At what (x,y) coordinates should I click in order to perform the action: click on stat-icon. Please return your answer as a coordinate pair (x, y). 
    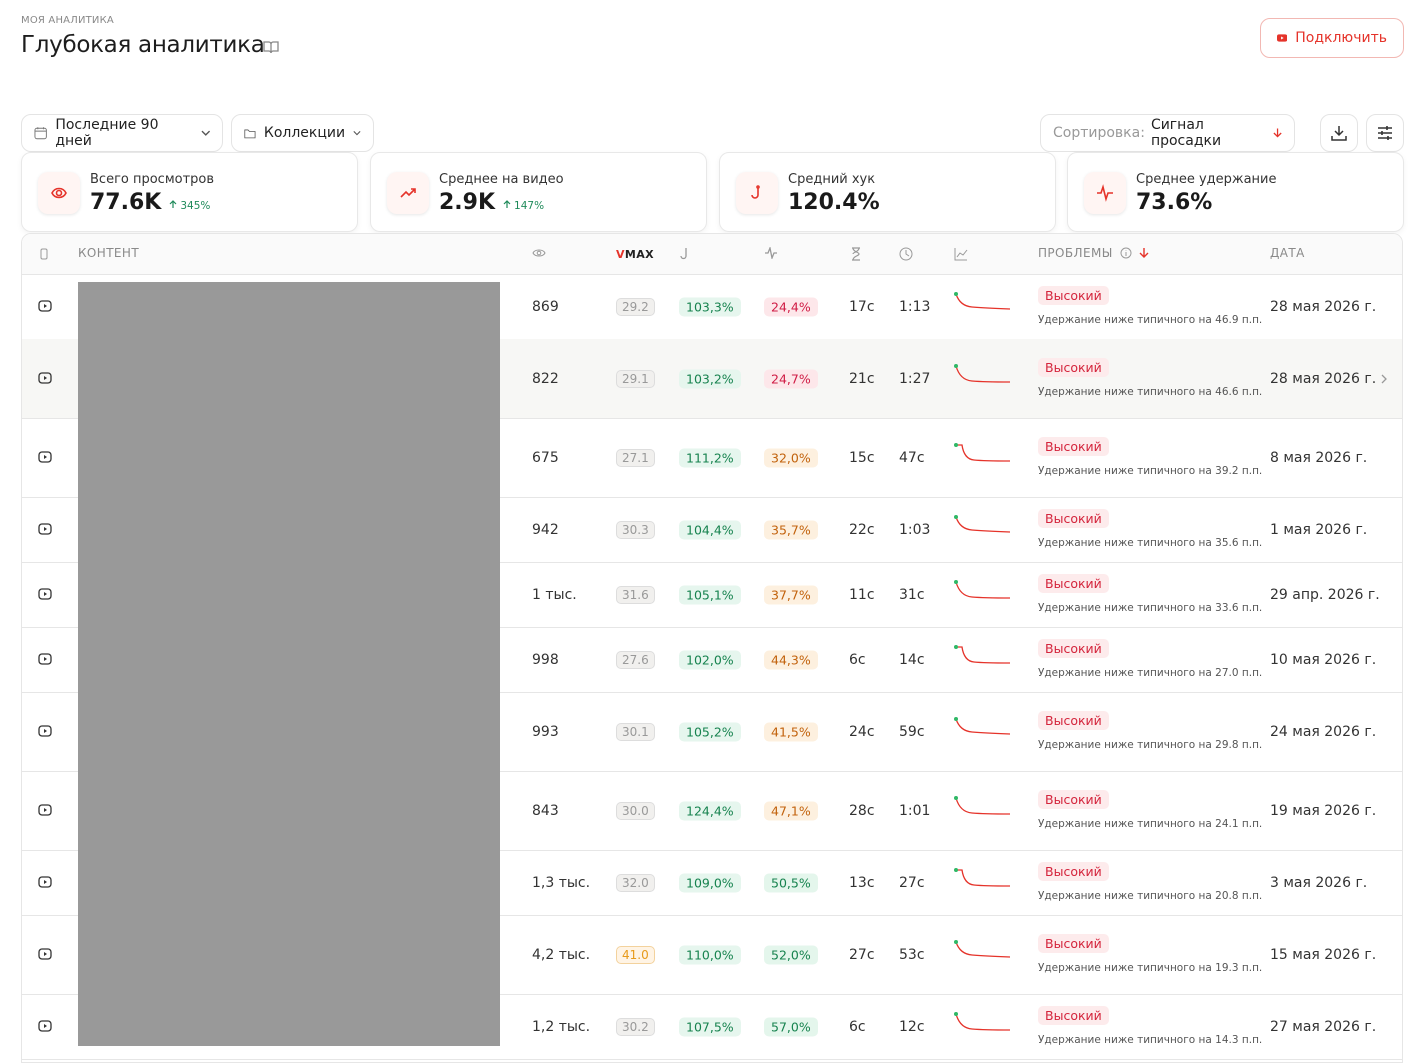
    Looking at the image, I should click on (408, 193).